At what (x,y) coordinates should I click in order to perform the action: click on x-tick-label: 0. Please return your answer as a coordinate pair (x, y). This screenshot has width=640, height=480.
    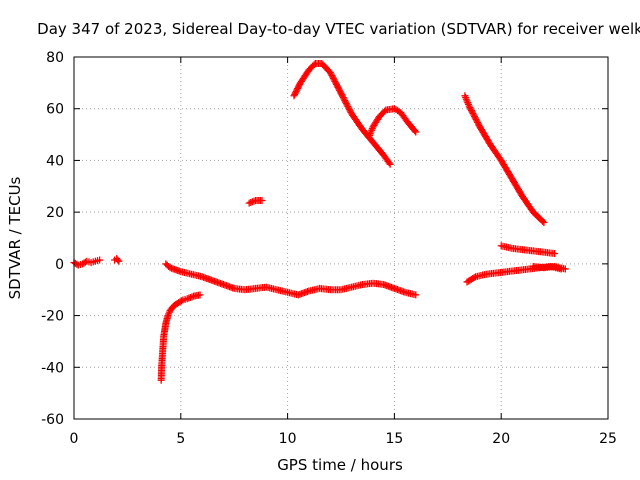
    Looking at the image, I should click on (74, 439).